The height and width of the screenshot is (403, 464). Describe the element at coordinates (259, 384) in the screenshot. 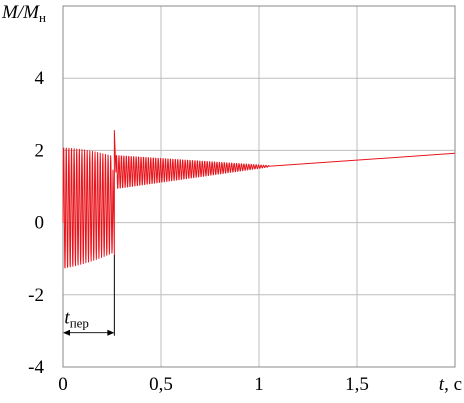

I see `x-tick-label-2: 1` at that location.